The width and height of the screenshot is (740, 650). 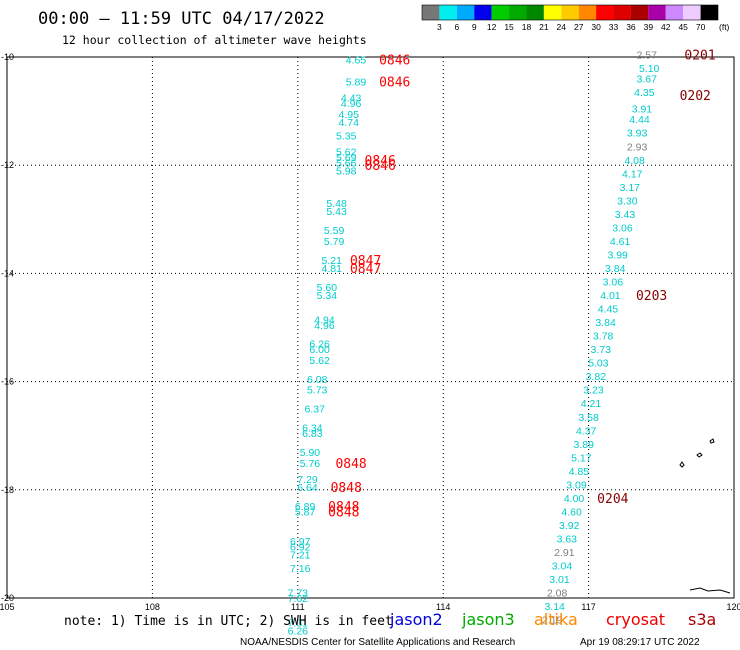 What do you see at coordinates (327, 288) in the screenshot?
I see `wave-height-point: 5.60` at bounding box center [327, 288].